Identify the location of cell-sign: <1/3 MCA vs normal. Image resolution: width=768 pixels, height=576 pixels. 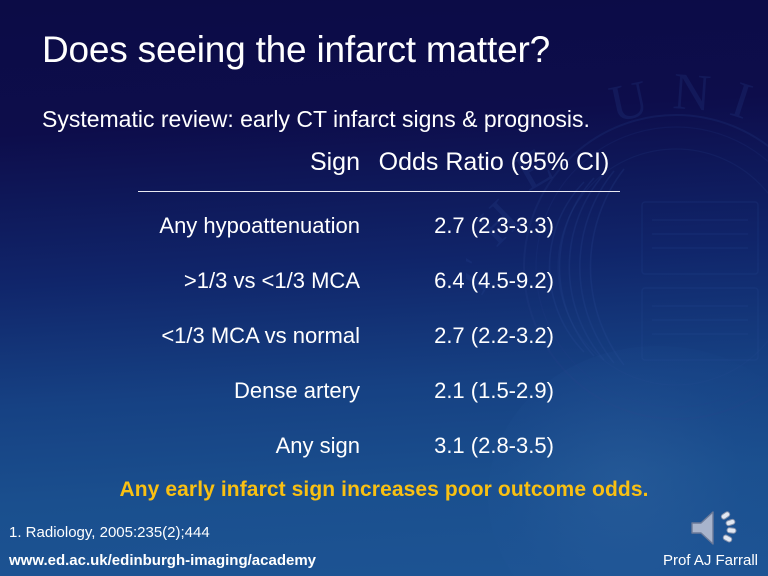
(260, 335).